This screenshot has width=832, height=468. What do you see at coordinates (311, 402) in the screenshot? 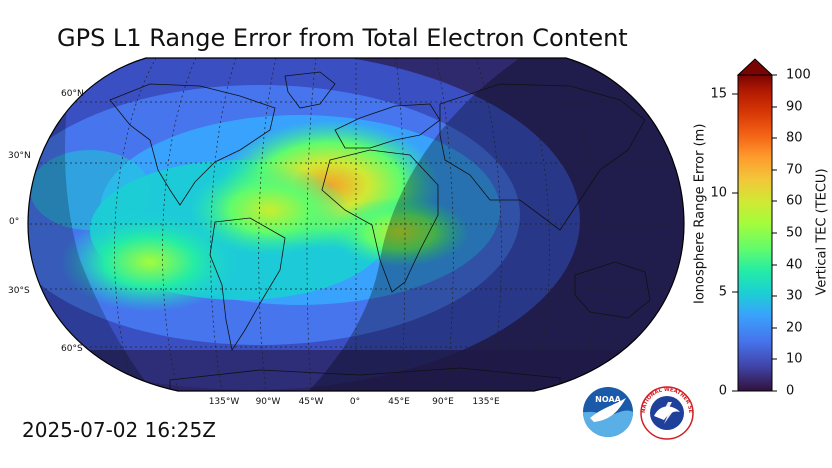
I see `lon-label-45w: 45°W` at bounding box center [311, 402].